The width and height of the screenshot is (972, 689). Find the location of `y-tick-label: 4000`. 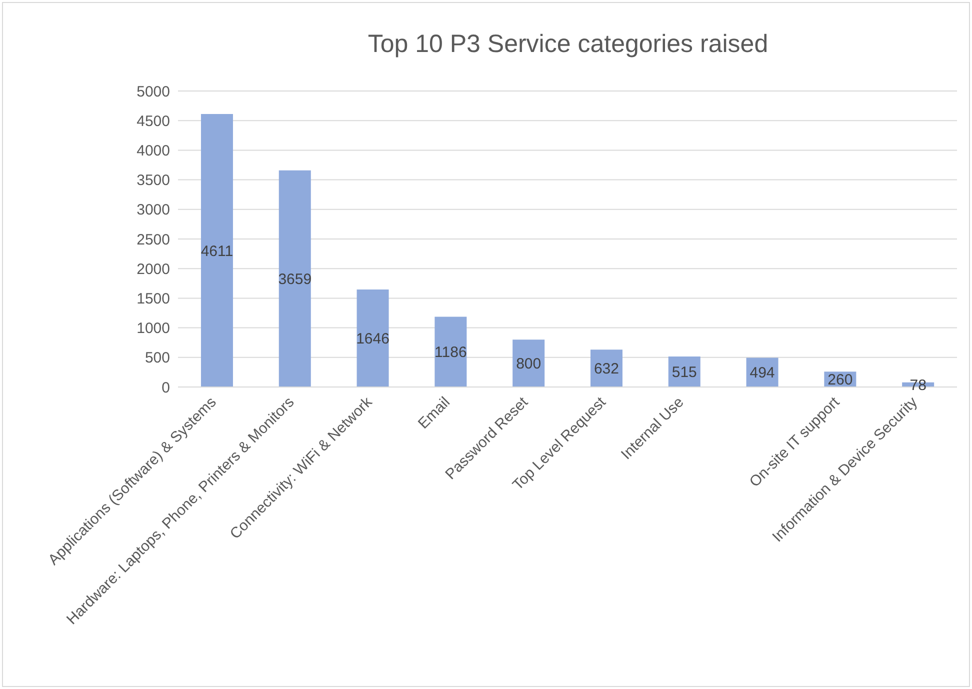

y-tick-label: 4000 is located at coordinates (153, 151).